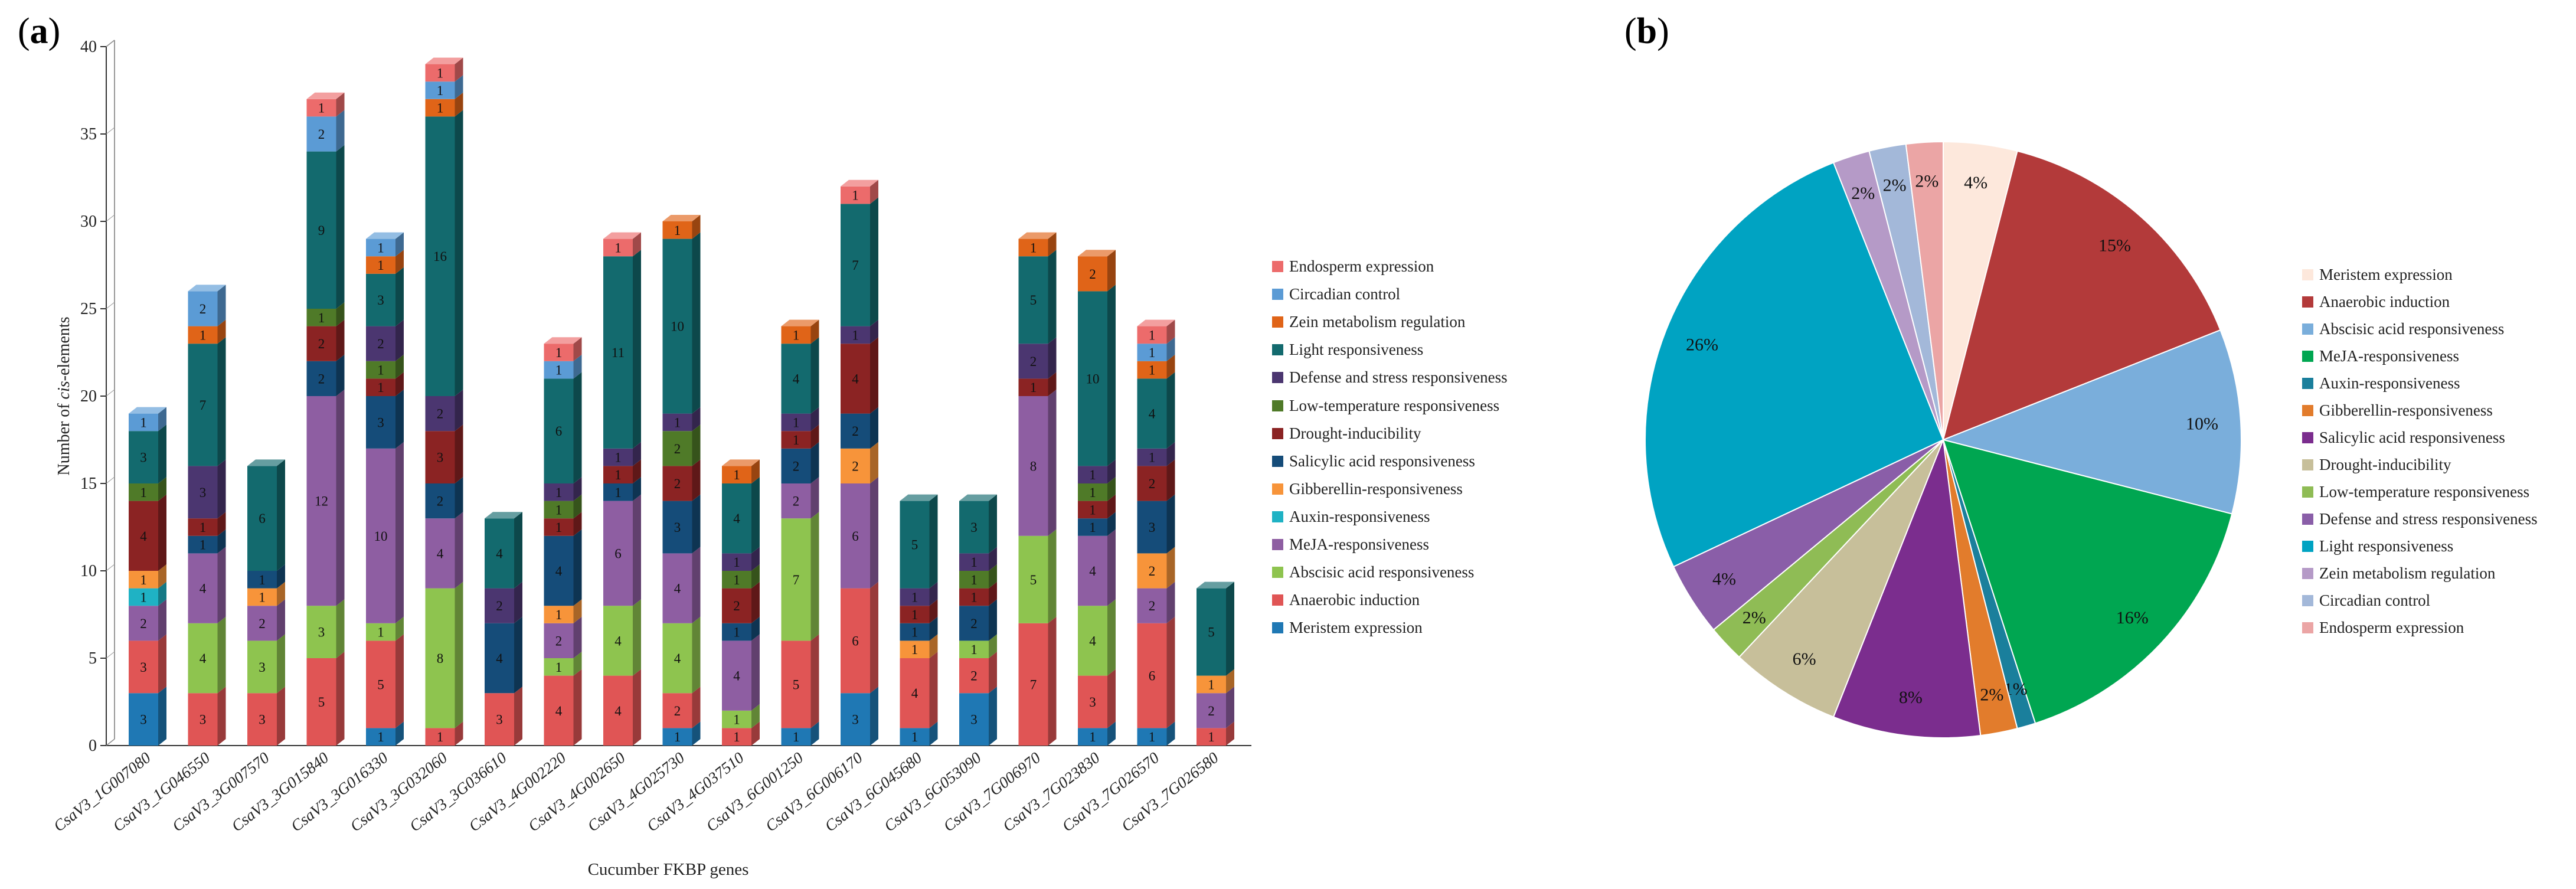 The height and width of the screenshot is (889, 2576). Describe the element at coordinates (93, 746) in the screenshot. I see `y-tick-label: 0` at that location.